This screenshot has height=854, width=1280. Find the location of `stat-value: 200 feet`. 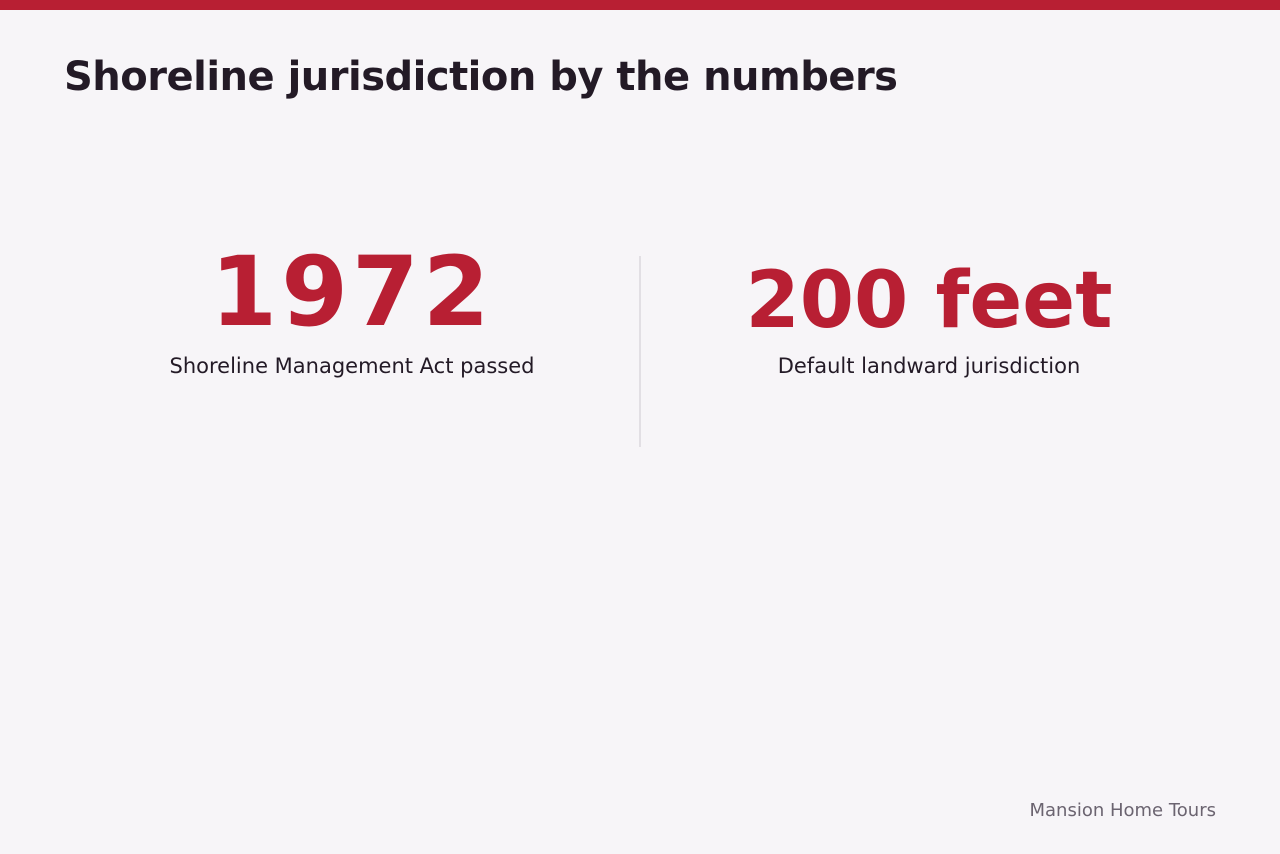

stat-value: 200 feet is located at coordinates (929, 301).